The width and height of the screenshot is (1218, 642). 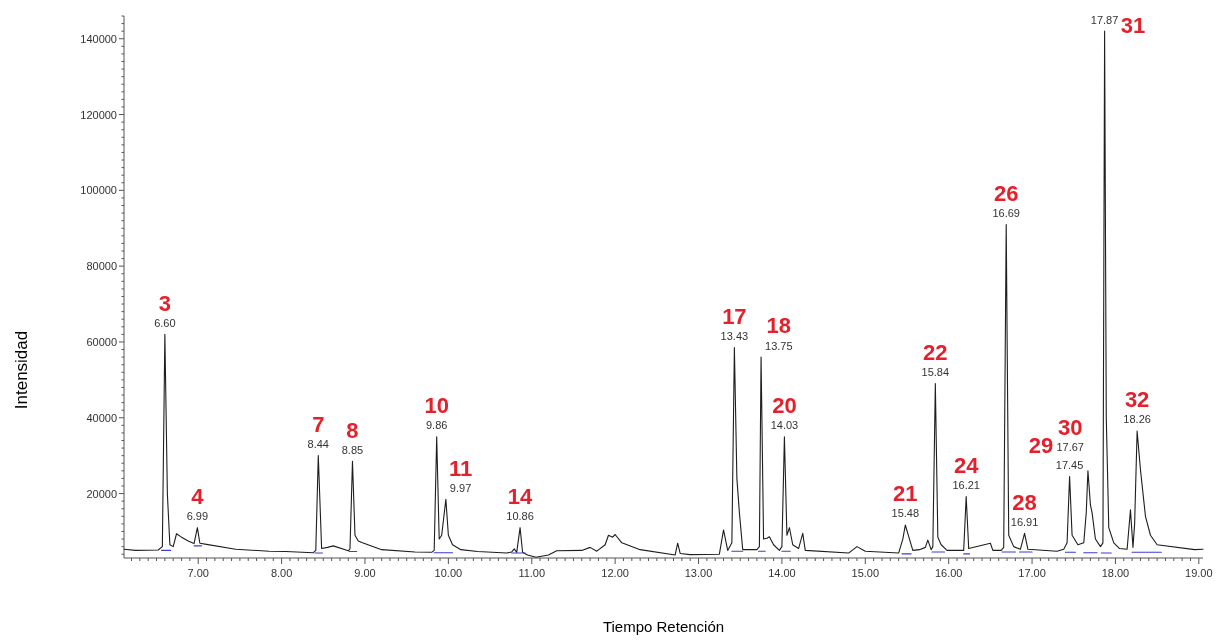 I want to click on annotation: 17, so click(x=734, y=316).